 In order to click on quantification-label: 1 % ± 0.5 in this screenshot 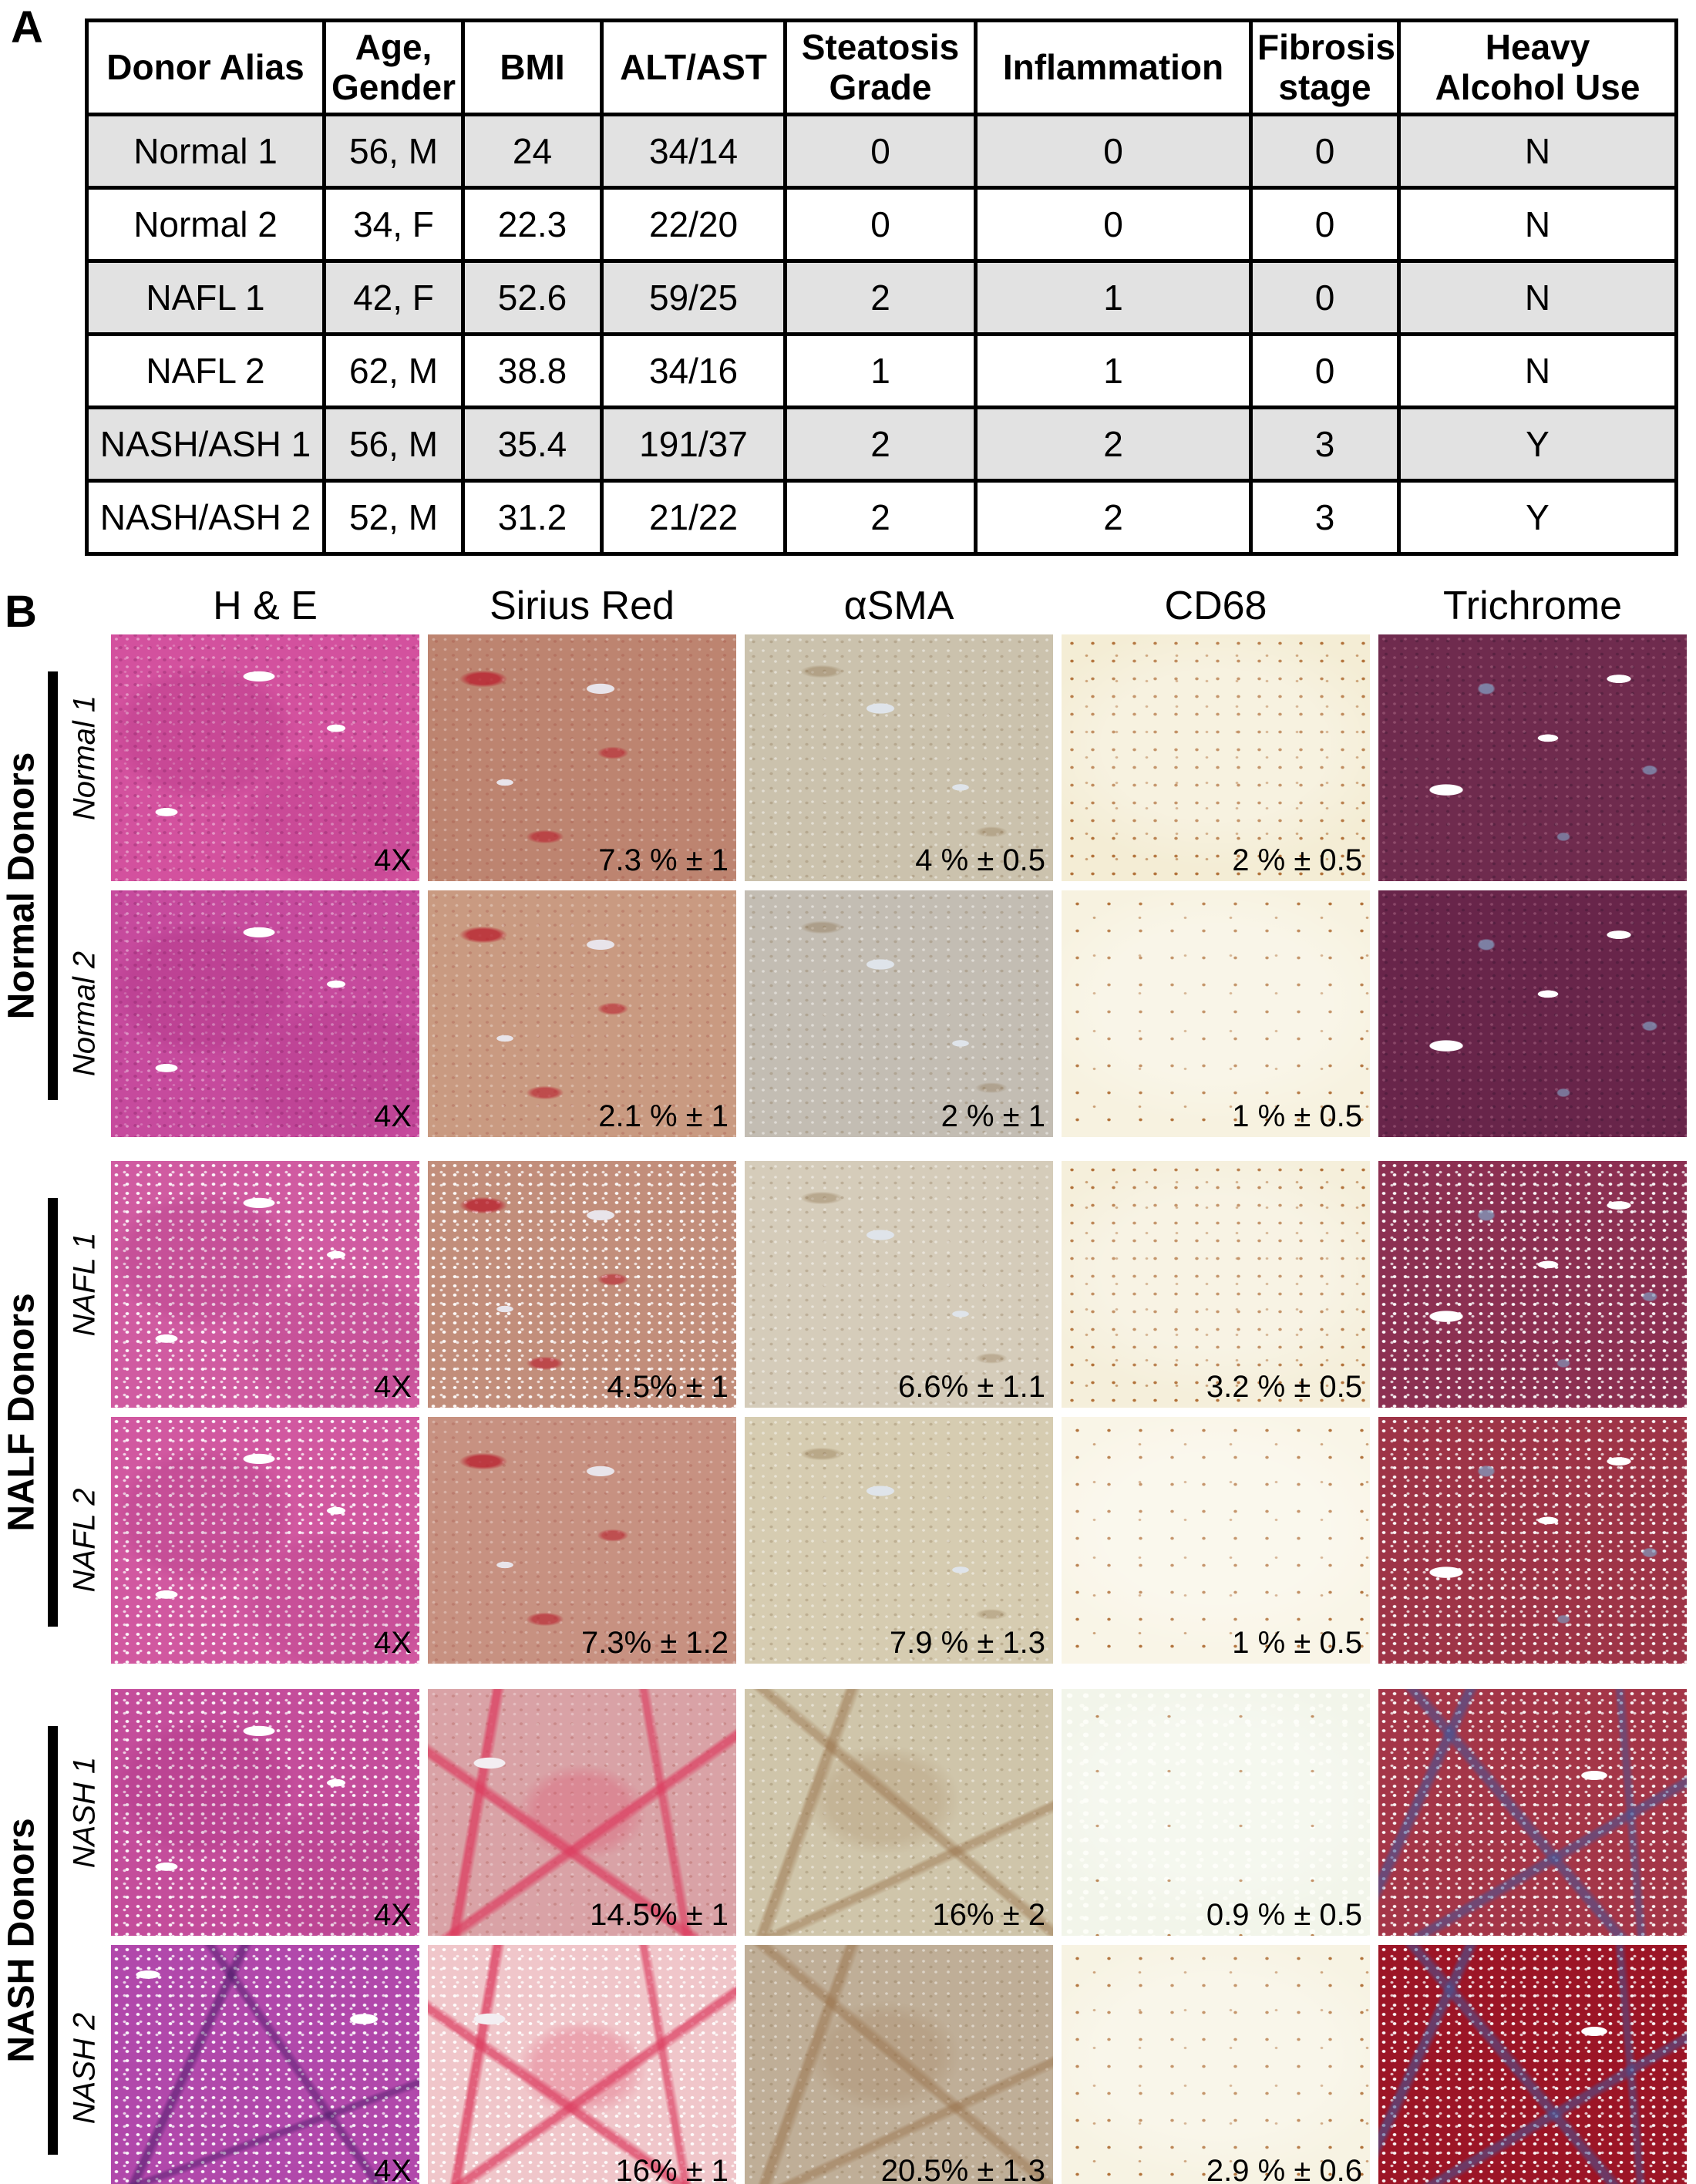, I will do `click(1297, 1116)`.